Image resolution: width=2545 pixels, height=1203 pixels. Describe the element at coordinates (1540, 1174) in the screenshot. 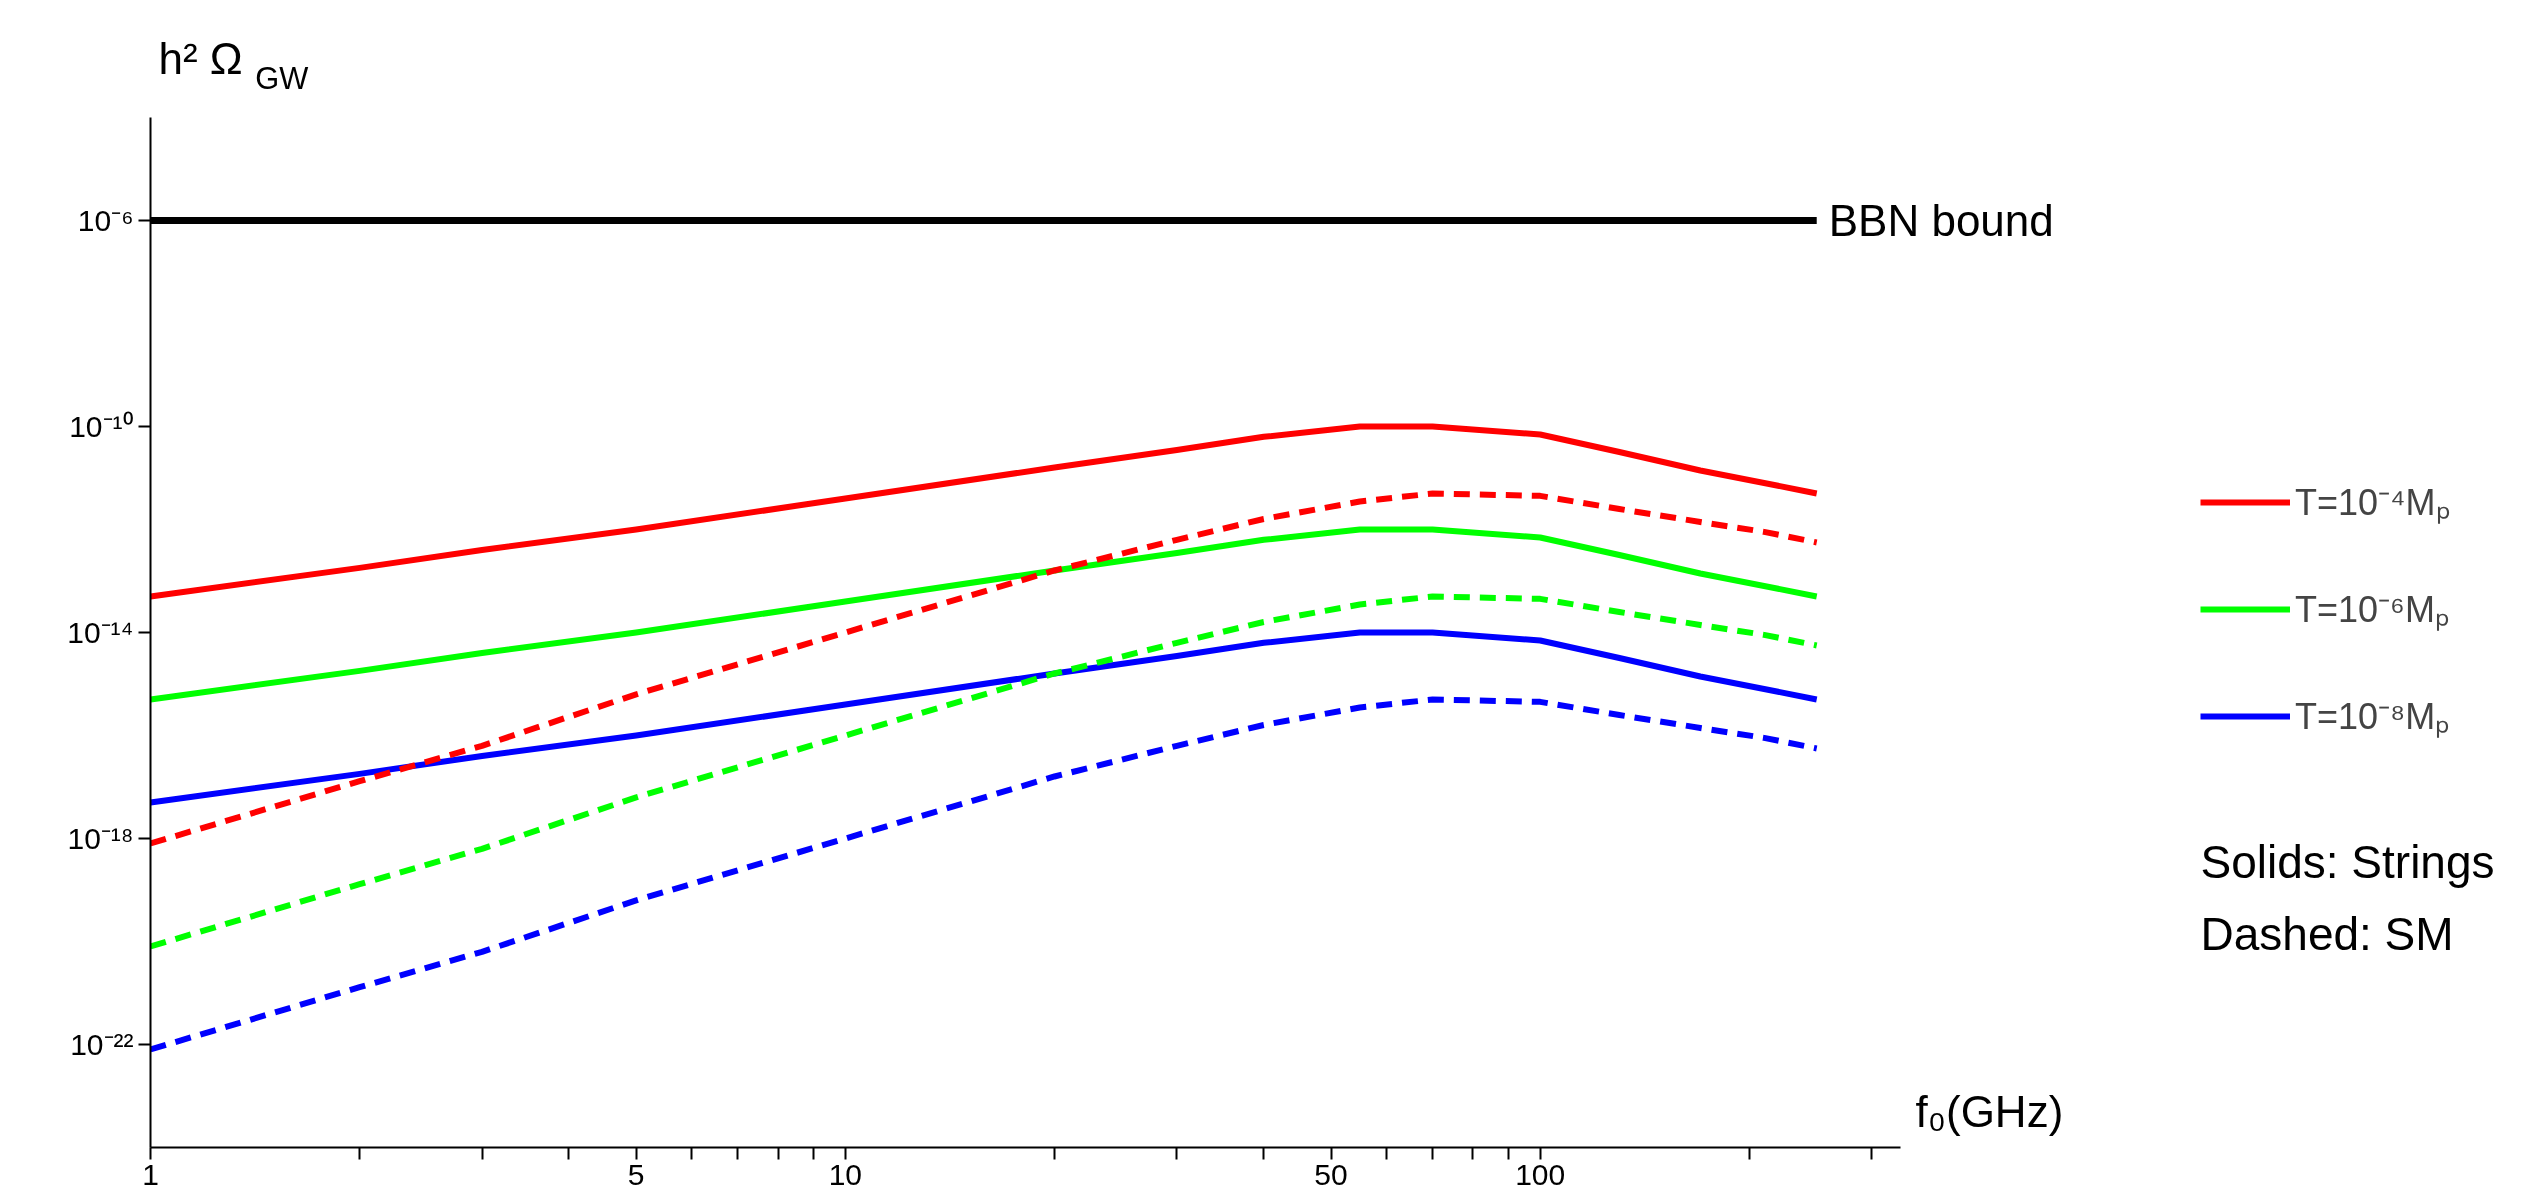

I see `x-tick-label: 100` at that location.